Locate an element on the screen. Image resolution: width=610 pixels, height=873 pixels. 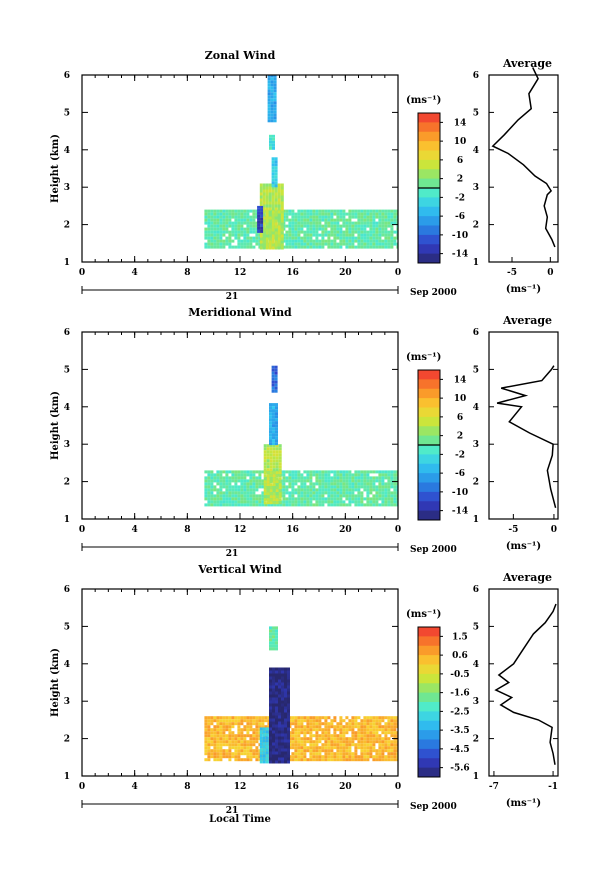
colorbar-band is located at coordinates (429, 641).